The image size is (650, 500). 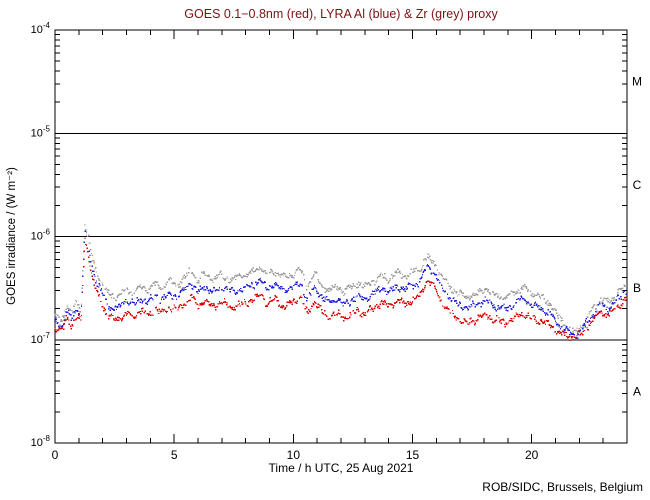 I want to click on x-tick-label: 15, so click(x=413, y=455).